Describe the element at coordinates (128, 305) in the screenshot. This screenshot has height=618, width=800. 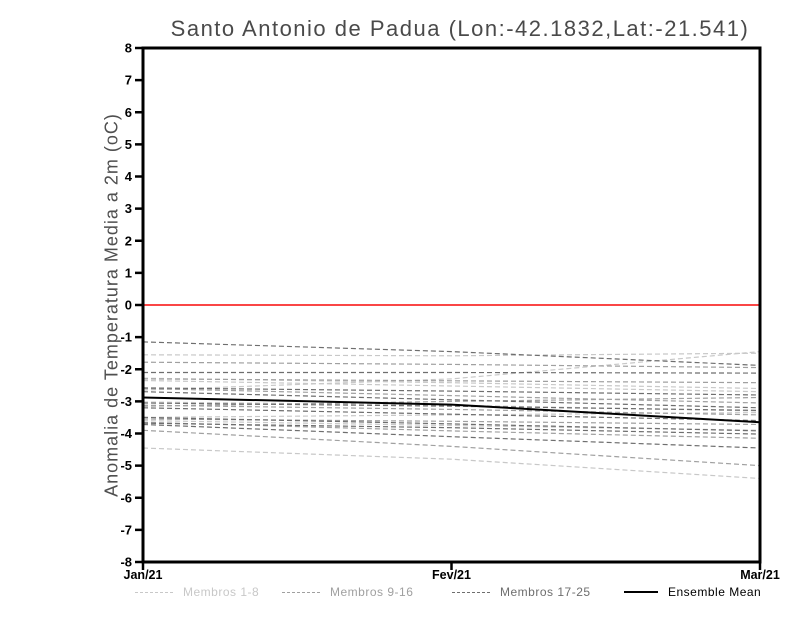
I see `y-tick-label: 0` at that location.